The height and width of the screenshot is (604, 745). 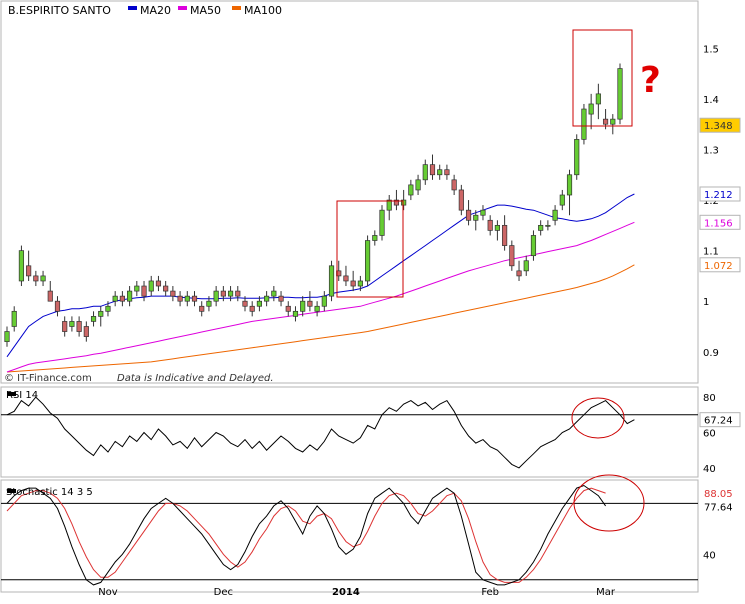 I want to click on watermark: © IT-Finance.com, so click(x=48, y=378).